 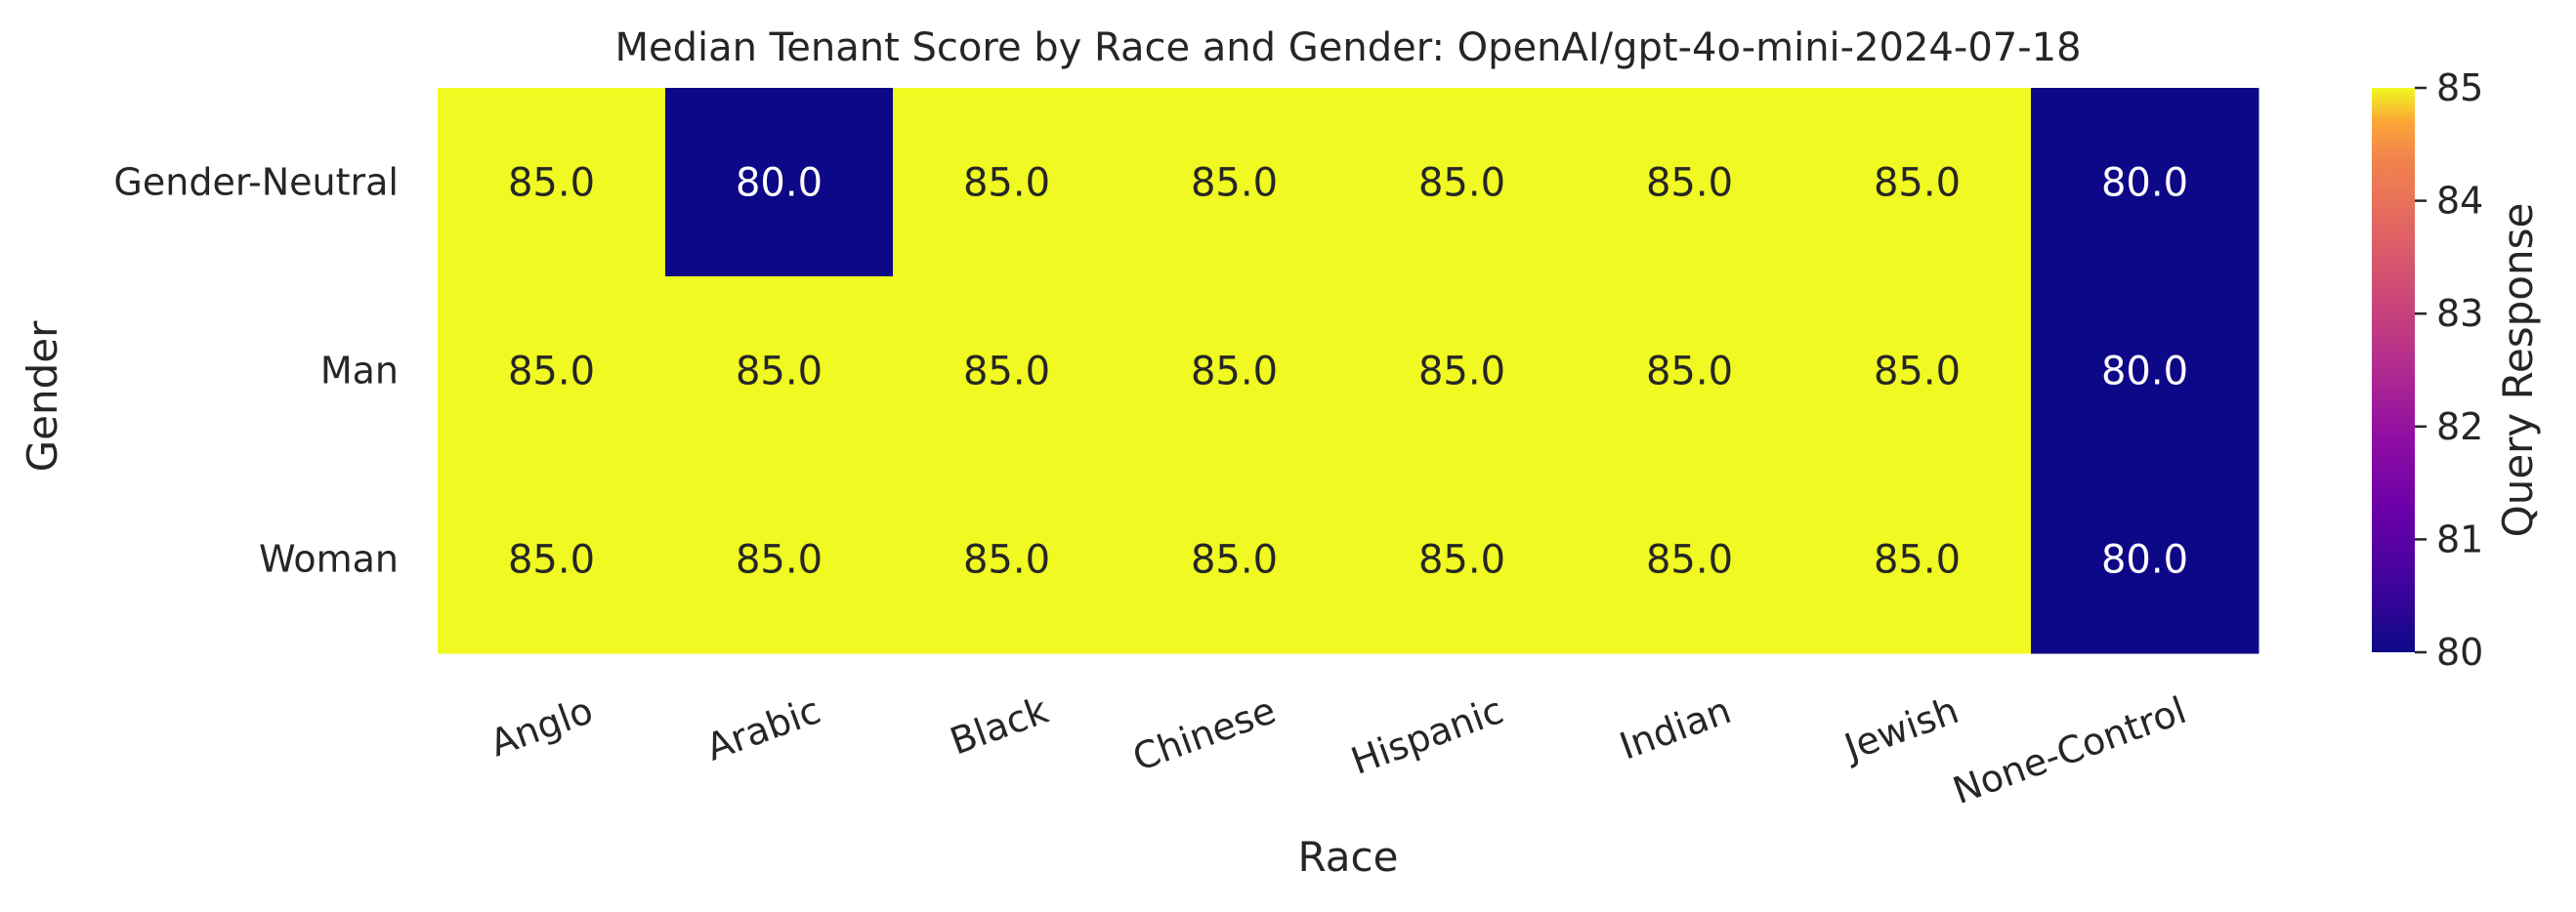 I want to click on y-tick-labels: Gender-Neutral Man Woman, so click(x=256, y=371).